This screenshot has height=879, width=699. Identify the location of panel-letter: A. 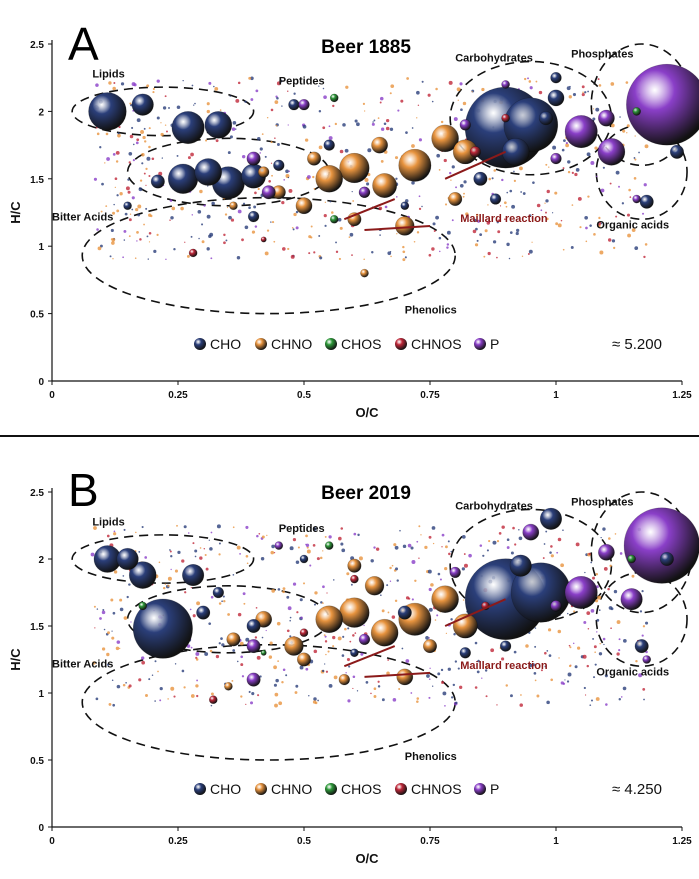
(83, 44).